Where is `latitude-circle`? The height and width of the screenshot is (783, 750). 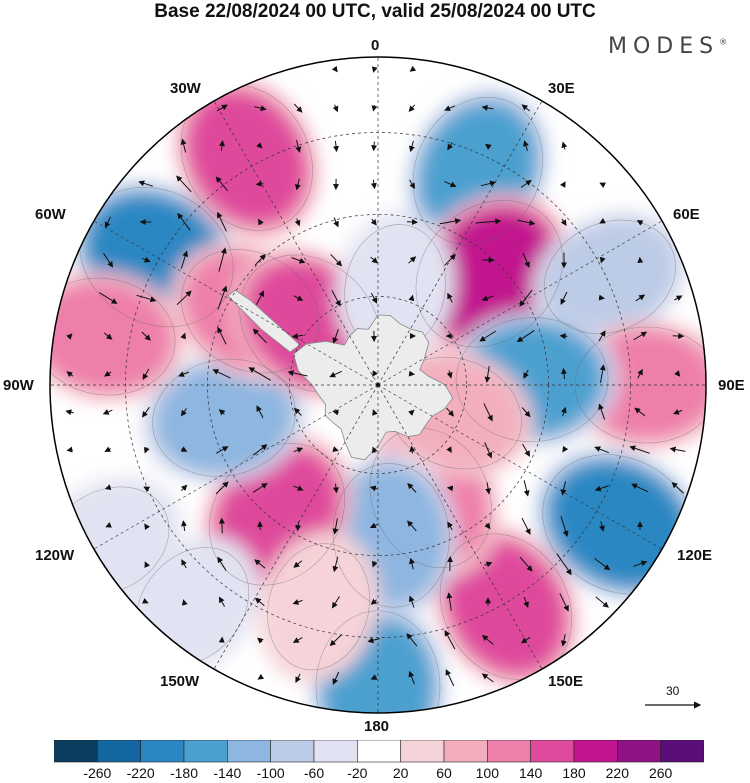 latitude-circle is located at coordinates (378, 385).